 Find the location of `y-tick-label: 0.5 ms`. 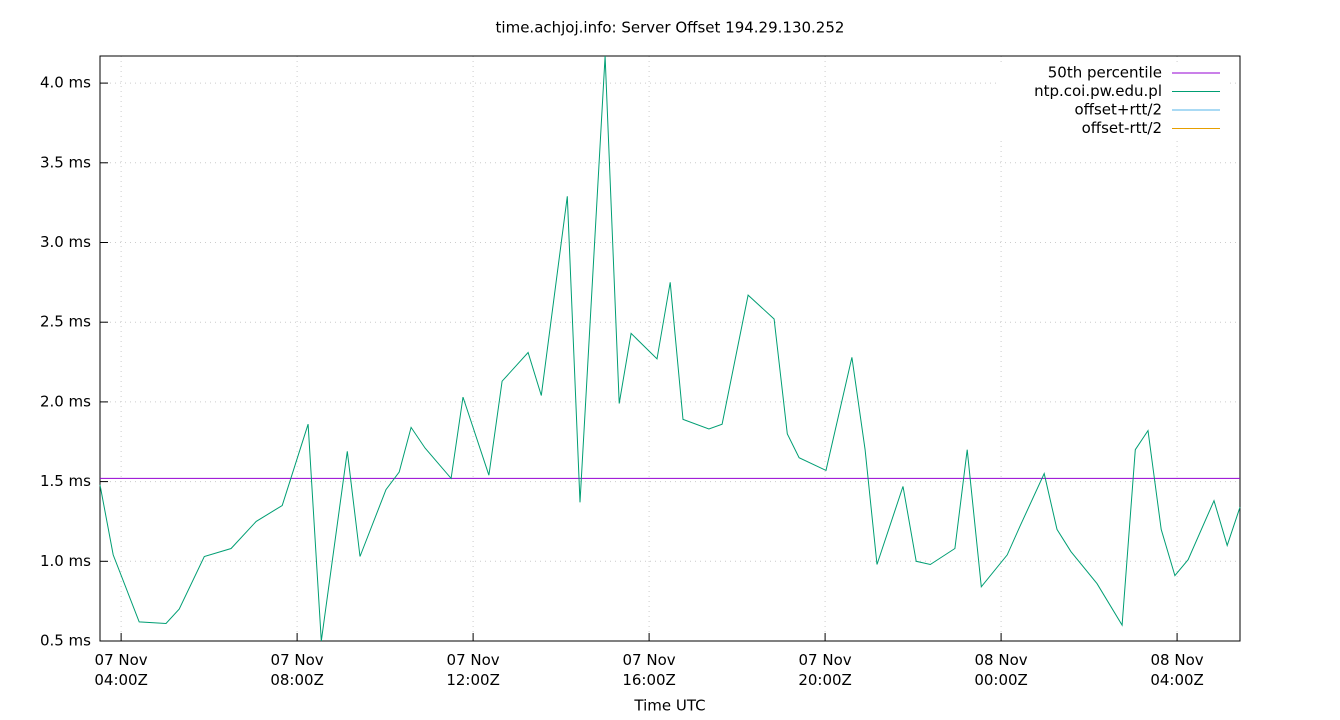

y-tick-label: 0.5 ms is located at coordinates (65, 641).